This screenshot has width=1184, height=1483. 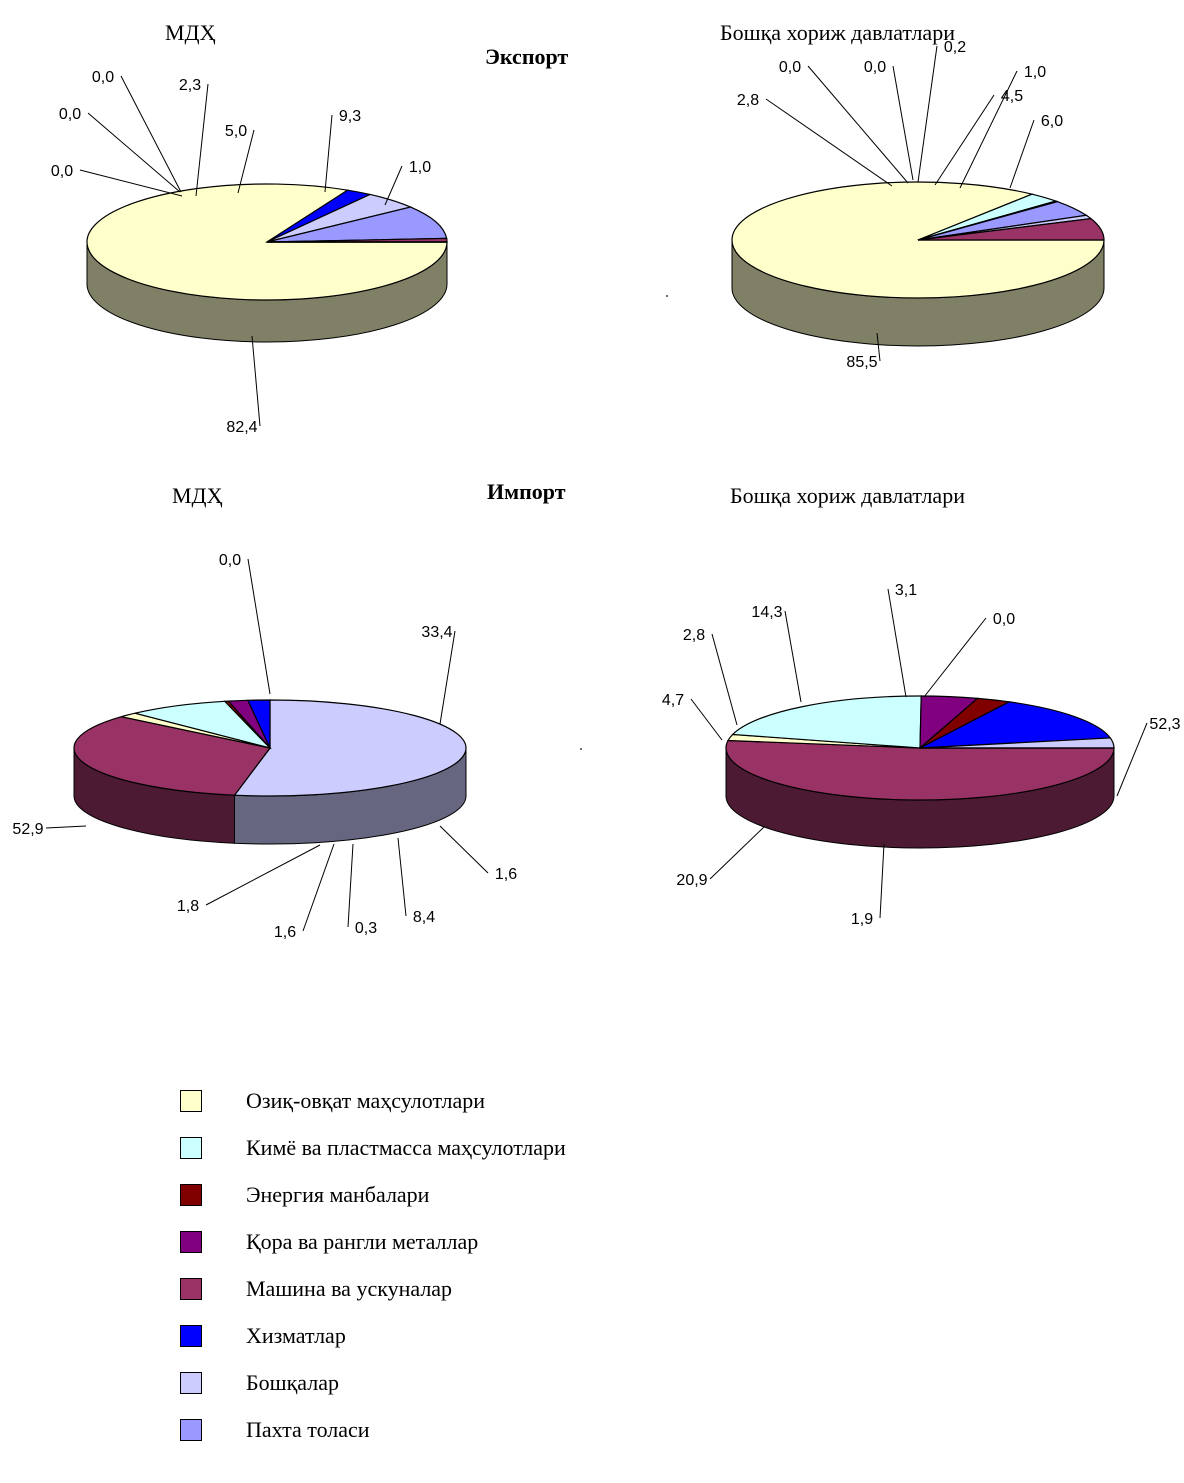 I want to click on legend-label: Кимё ва пластмасса маҳсулотлари, so click(x=406, y=1147).